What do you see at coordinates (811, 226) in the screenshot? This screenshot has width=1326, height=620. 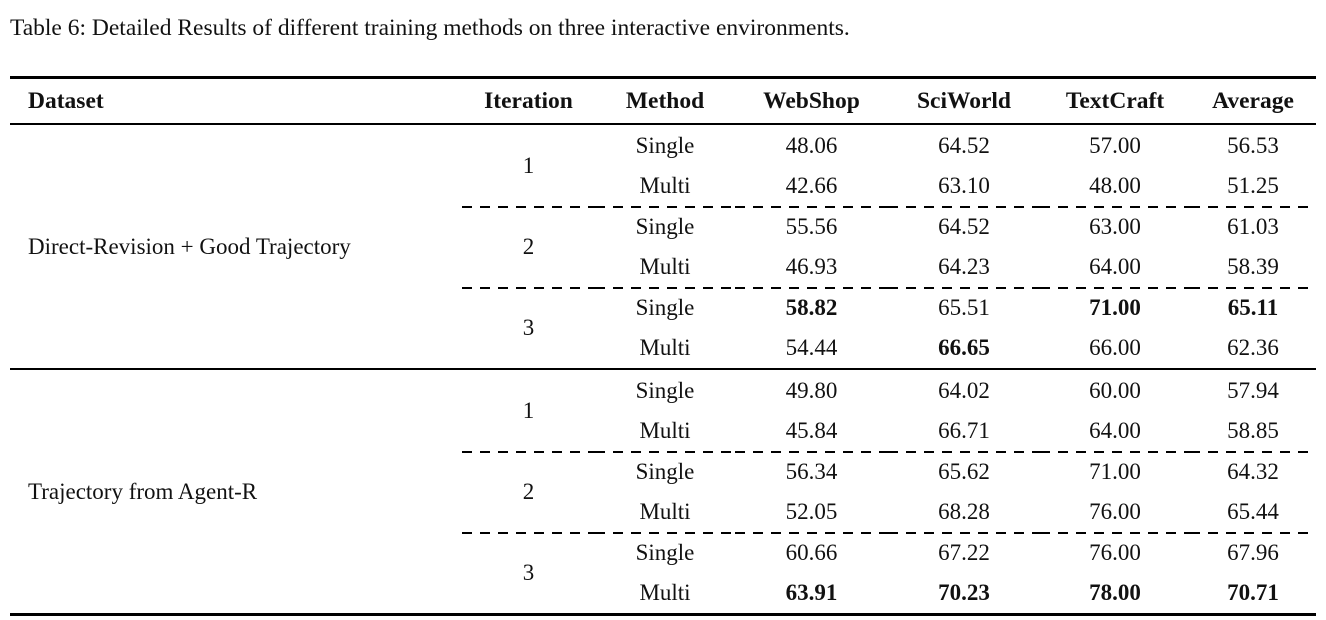 I see `value-cell: 55.56` at bounding box center [811, 226].